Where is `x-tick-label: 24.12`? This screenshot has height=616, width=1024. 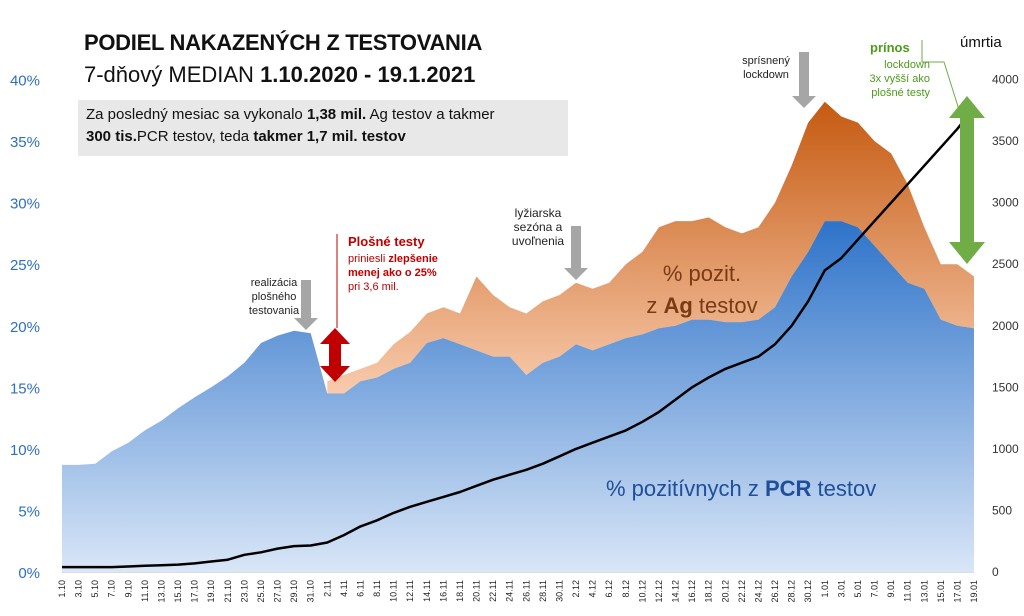
x-tick-label: 24.12 is located at coordinates (758, 591).